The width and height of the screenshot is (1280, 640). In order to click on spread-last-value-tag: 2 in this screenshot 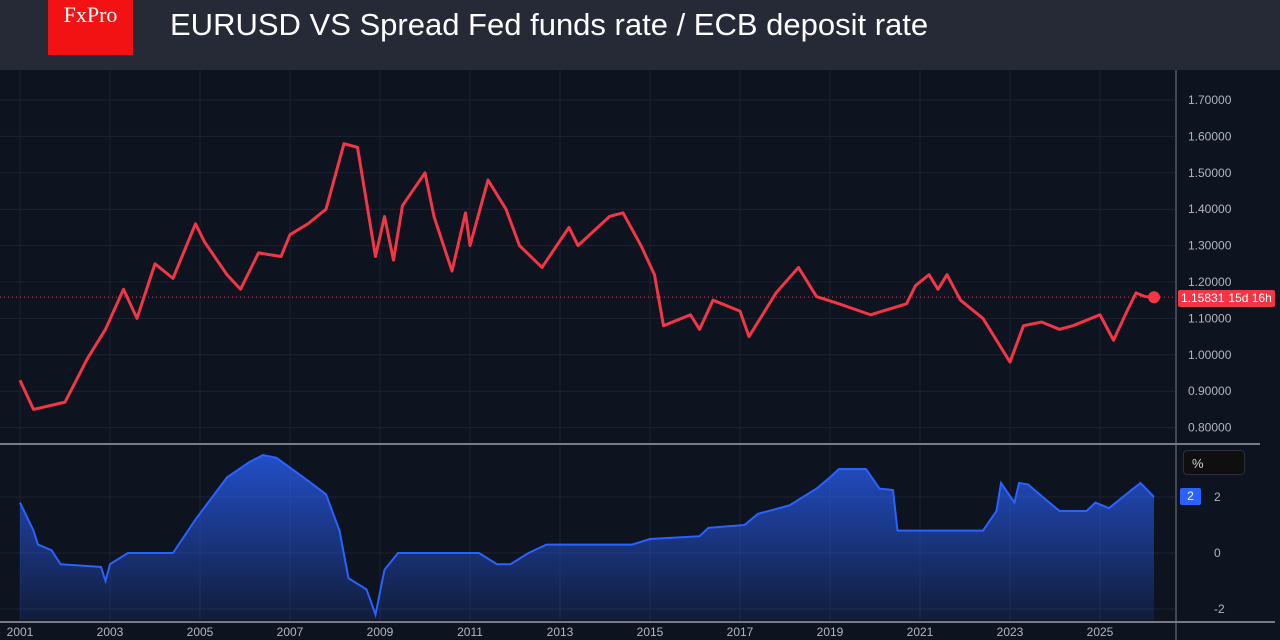, I will do `click(1190, 496)`.